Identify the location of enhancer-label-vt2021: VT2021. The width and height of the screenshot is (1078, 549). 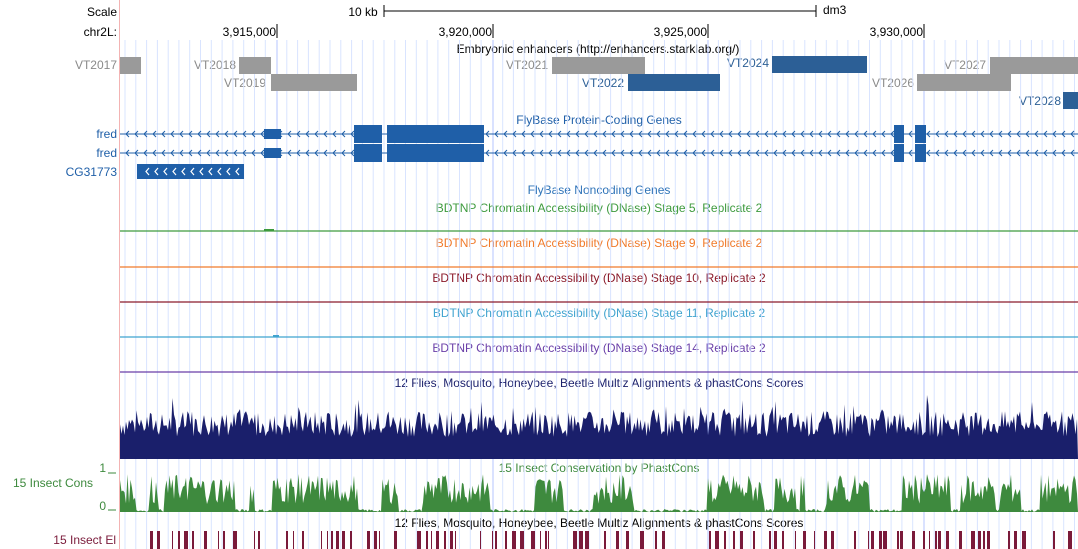
(526, 65).